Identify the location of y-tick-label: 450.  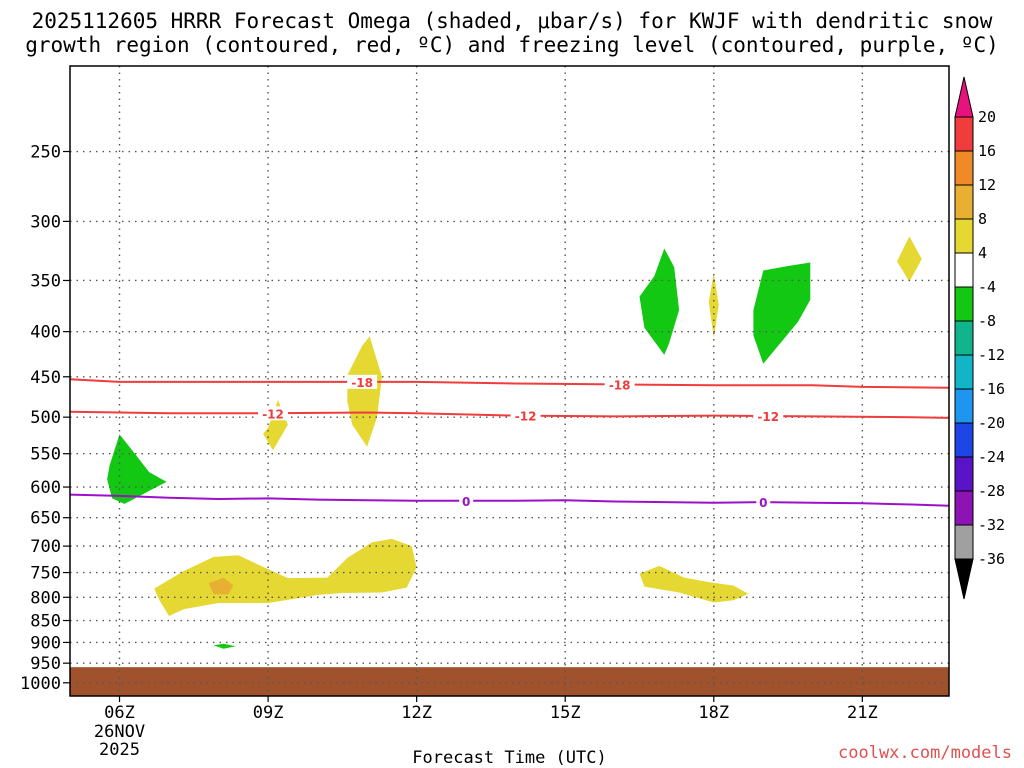
(45, 378).